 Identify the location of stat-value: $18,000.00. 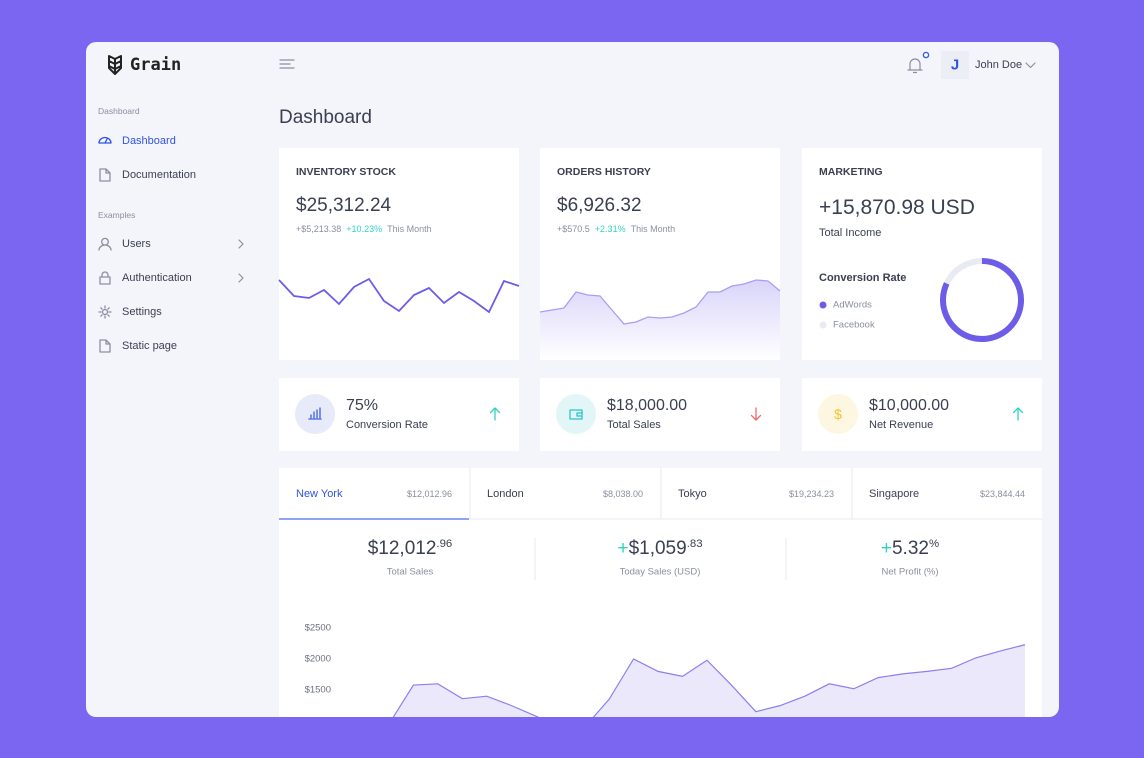
(647, 405).